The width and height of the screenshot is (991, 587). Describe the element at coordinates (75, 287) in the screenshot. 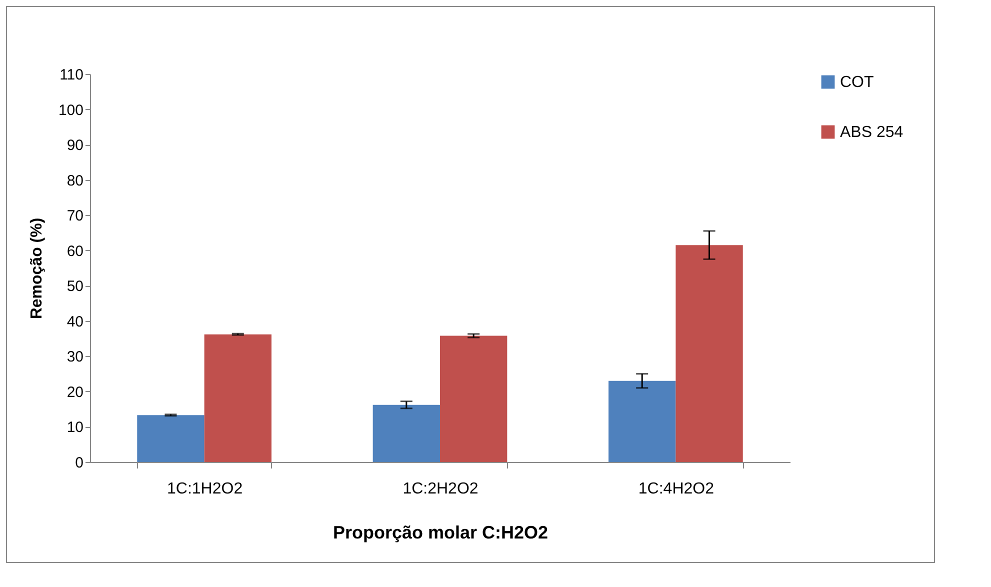

I see `y-tick-label: 50` at that location.